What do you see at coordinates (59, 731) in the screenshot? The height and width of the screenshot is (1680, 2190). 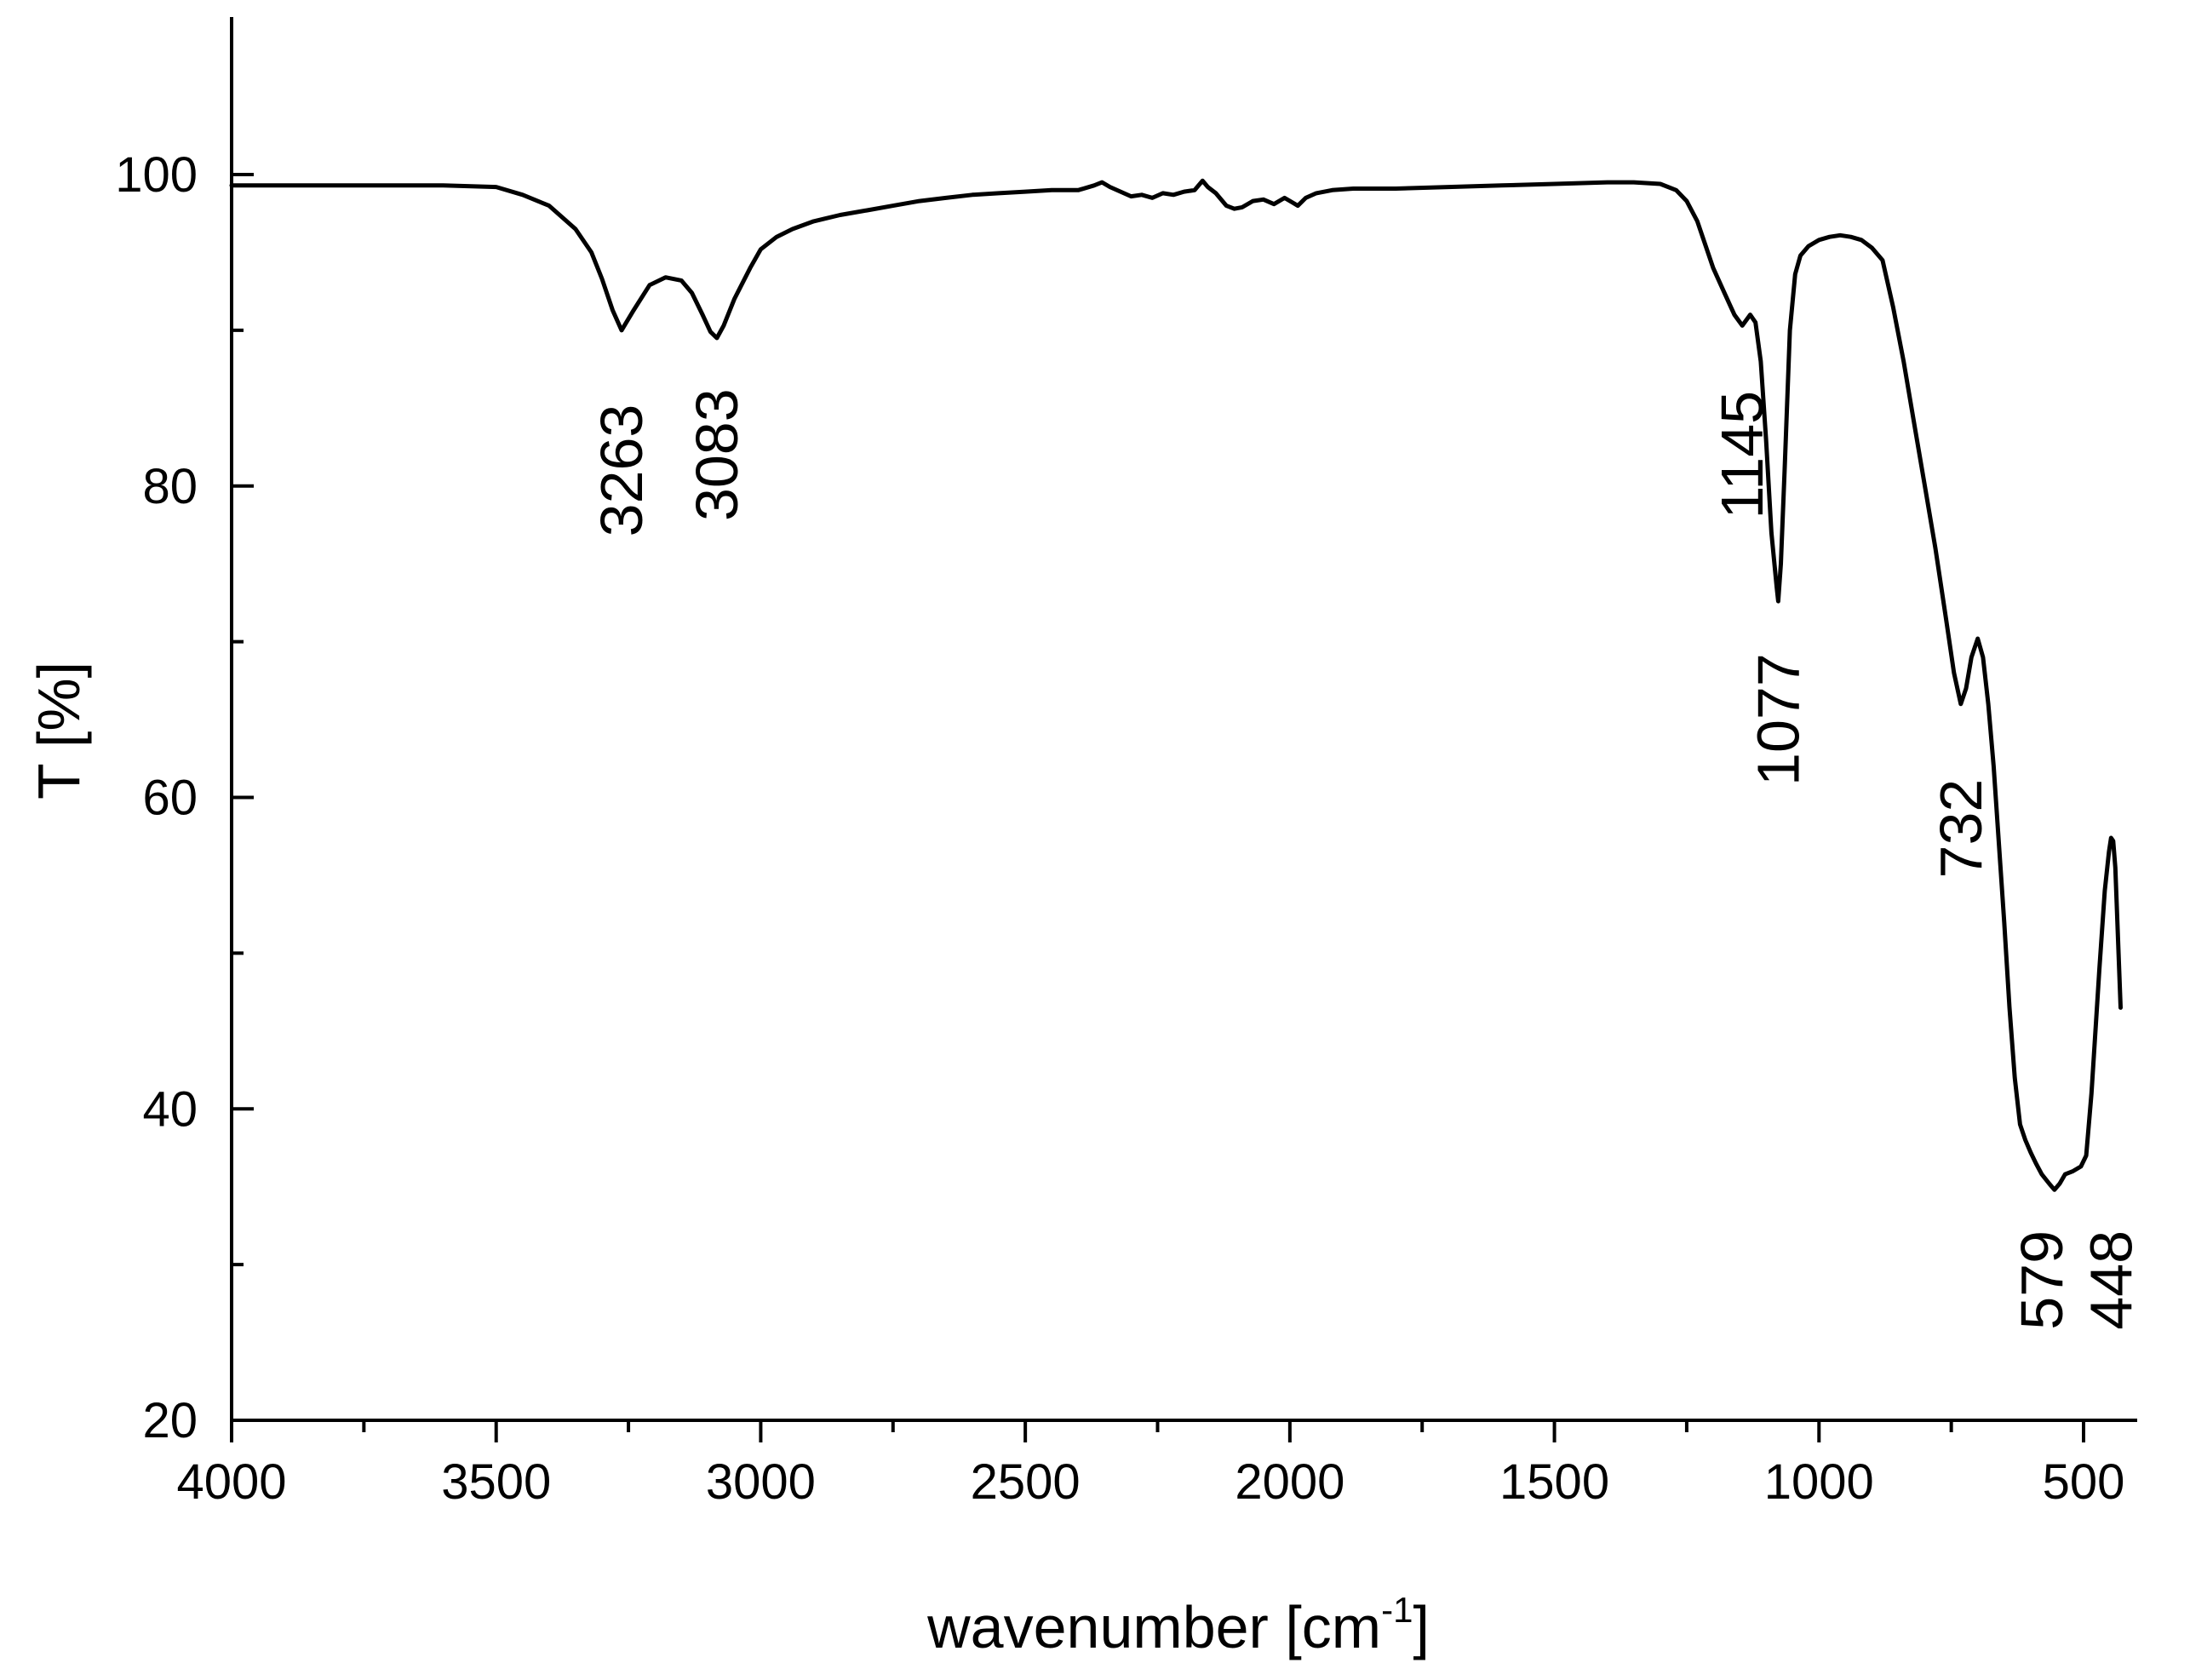 I see `y-axis-label: T [%]` at bounding box center [59, 731].